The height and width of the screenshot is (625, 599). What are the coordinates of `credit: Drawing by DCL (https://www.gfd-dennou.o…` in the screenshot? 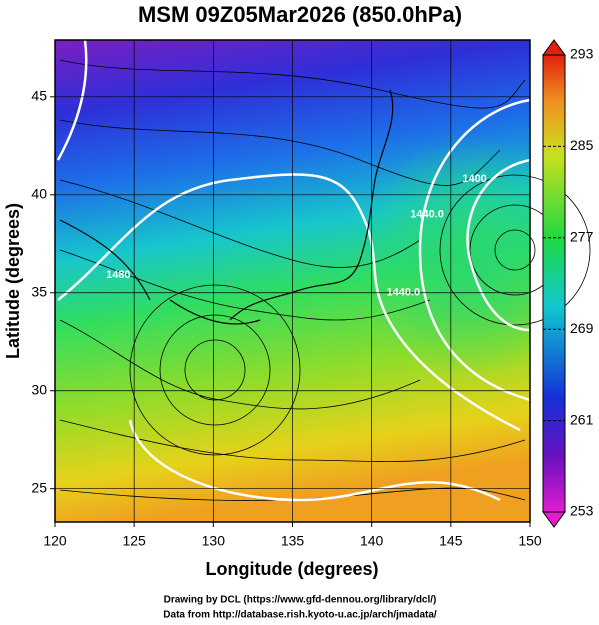 It's located at (300, 600).